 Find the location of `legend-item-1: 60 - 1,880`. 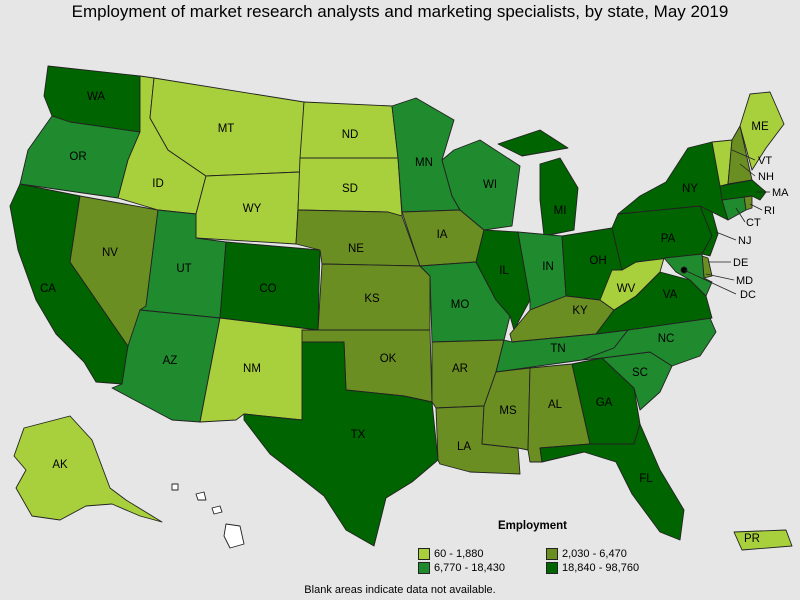

legend-item-1: 60 - 1,880 is located at coordinates (451, 554).